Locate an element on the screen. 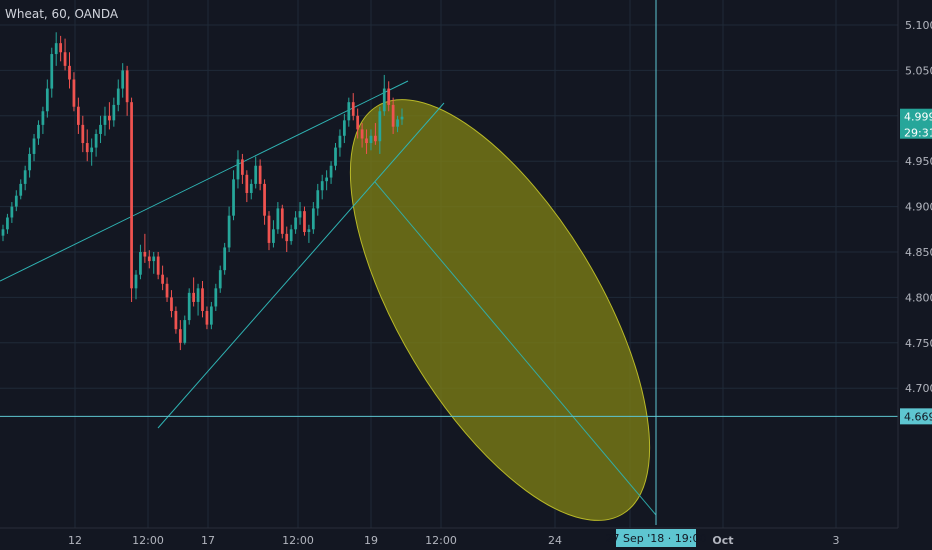 The image size is (932, 550). time-tick-label: 17 is located at coordinates (208, 540).